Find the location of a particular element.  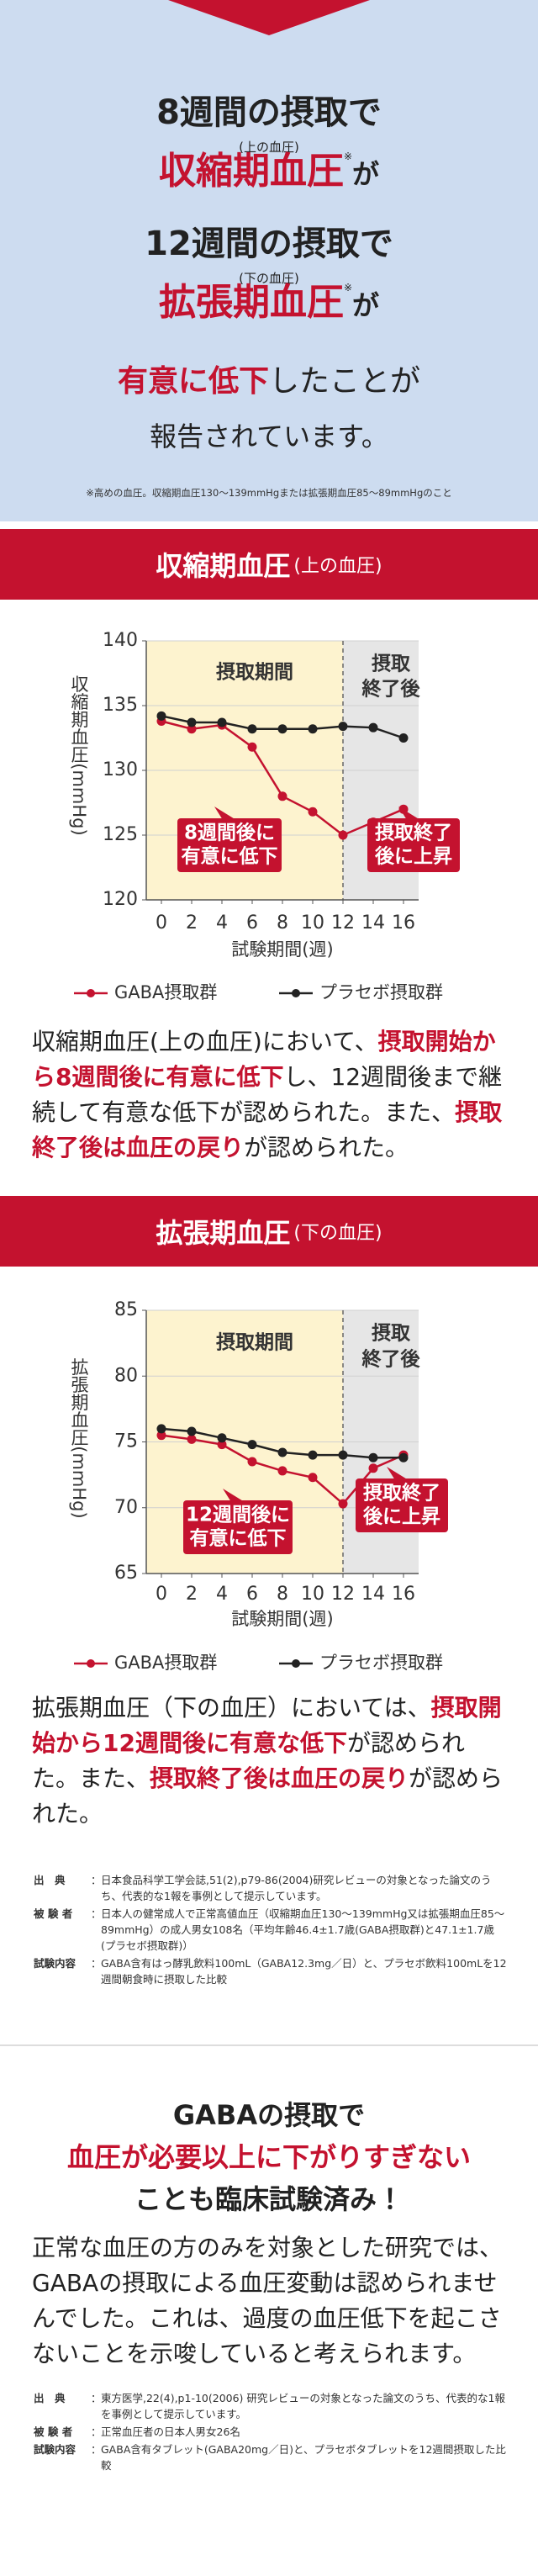

x-tick-label: 6 is located at coordinates (252, 923).